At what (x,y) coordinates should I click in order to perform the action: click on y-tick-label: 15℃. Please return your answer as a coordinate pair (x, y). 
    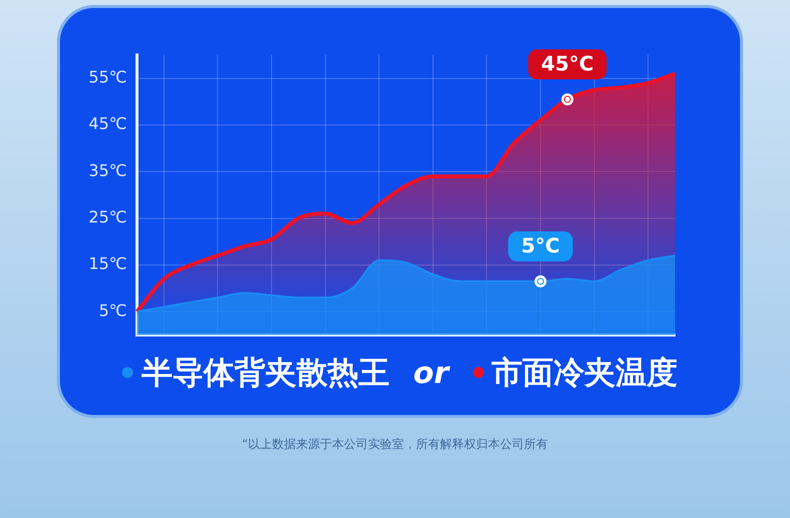
    Looking at the image, I should click on (107, 264).